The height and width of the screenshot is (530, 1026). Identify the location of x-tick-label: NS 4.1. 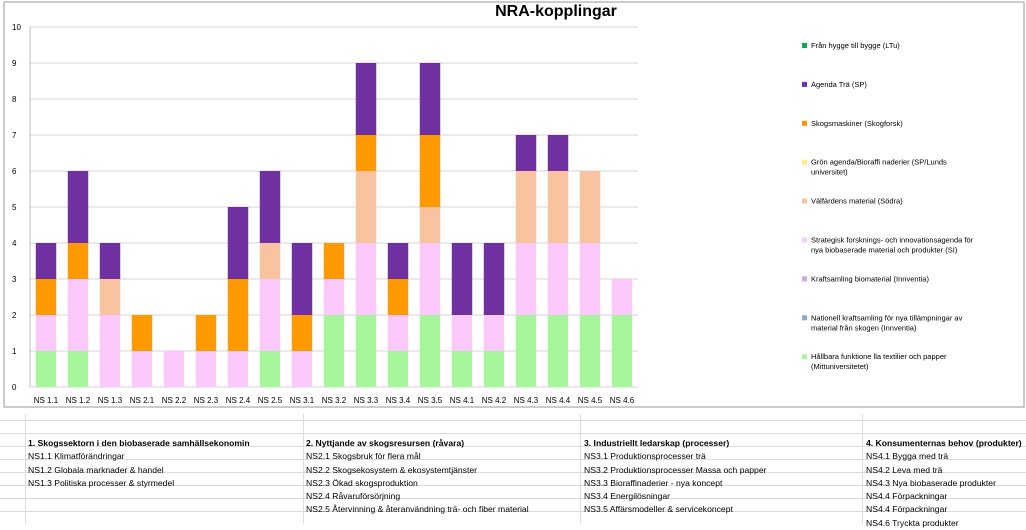
(462, 400).